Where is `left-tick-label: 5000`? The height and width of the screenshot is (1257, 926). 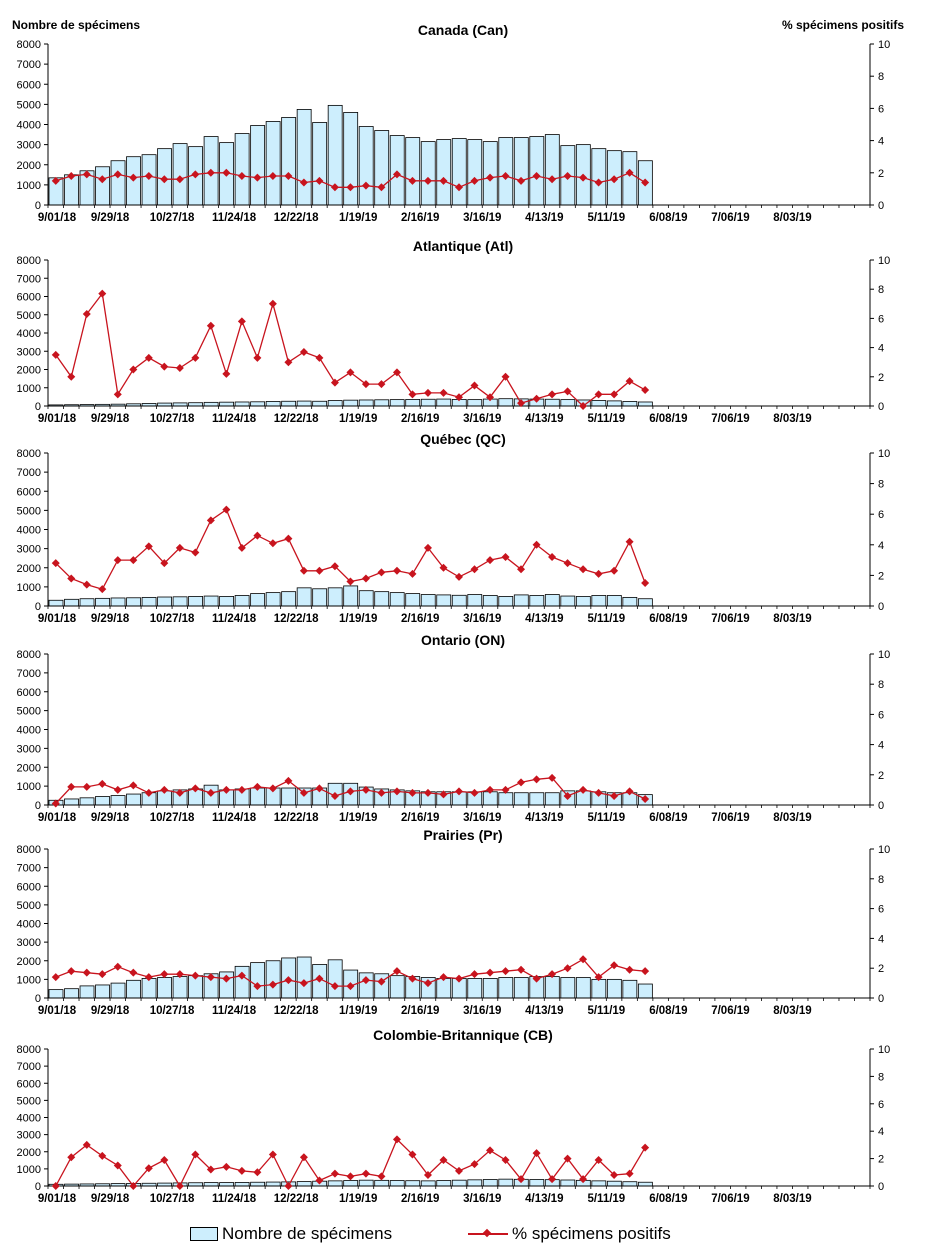 left-tick-label: 5000 is located at coordinates (29, 712).